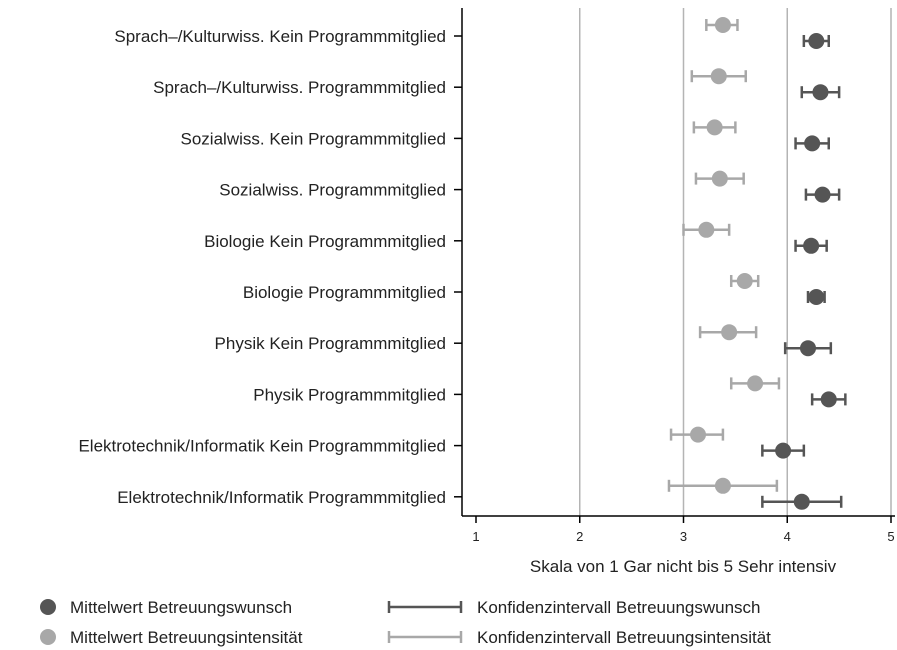 The width and height of the screenshot is (897, 650). What do you see at coordinates (181, 607) in the screenshot?
I see `legend-label-betreuungswunsch: Mittelwert Betreuungswunsch` at bounding box center [181, 607].